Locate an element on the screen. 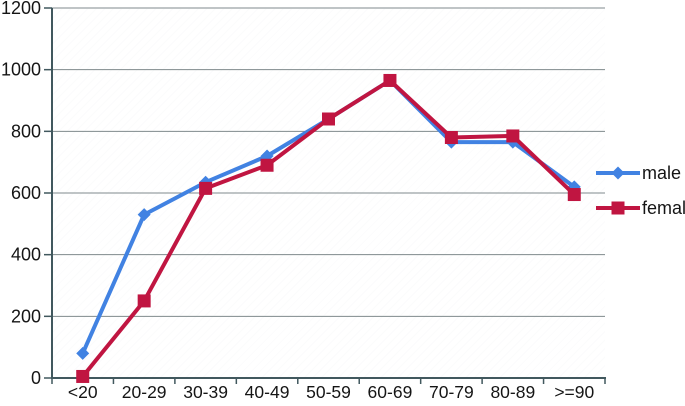 The image size is (685, 406). legend-item-male: male is located at coordinates (640, 173).